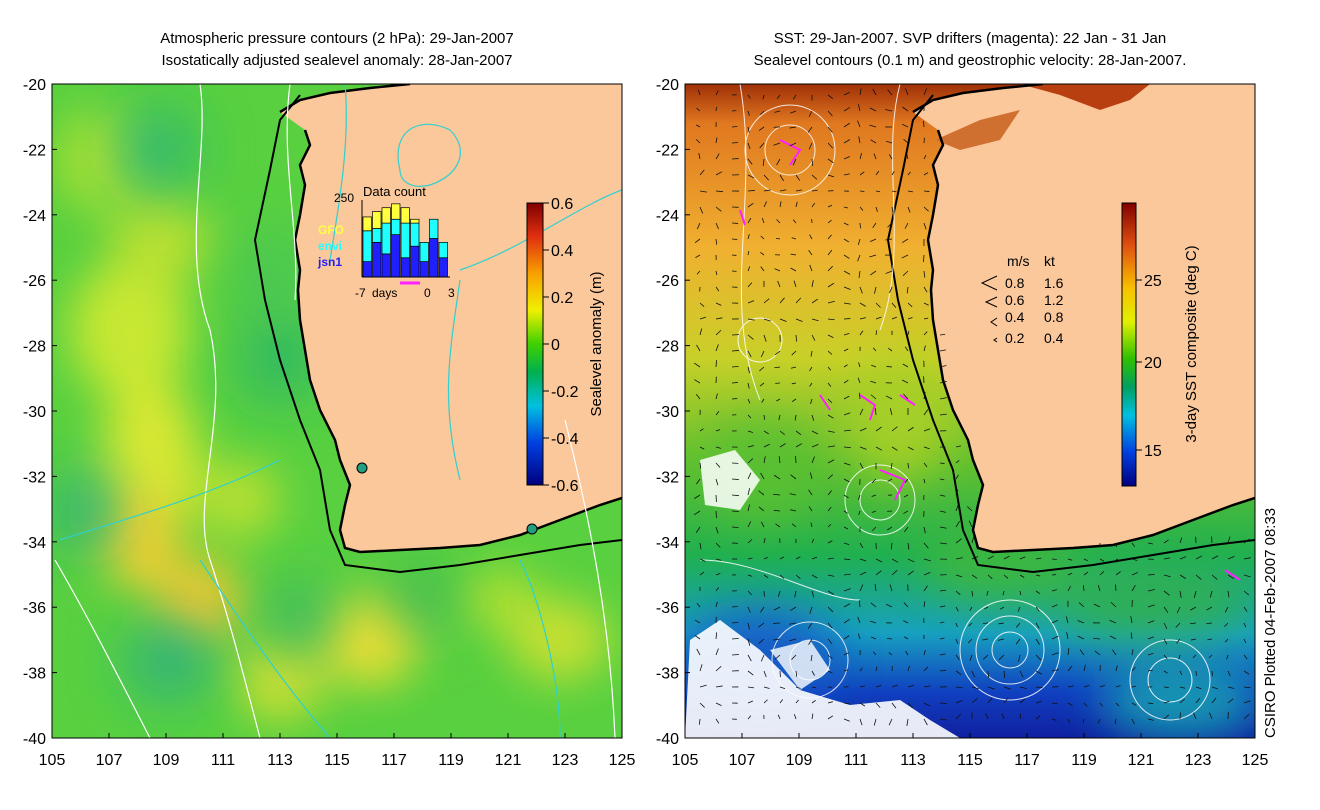  What do you see at coordinates (1153, 451) in the screenshot?
I see `sst-colorbar-tick: 15` at bounding box center [1153, 451].